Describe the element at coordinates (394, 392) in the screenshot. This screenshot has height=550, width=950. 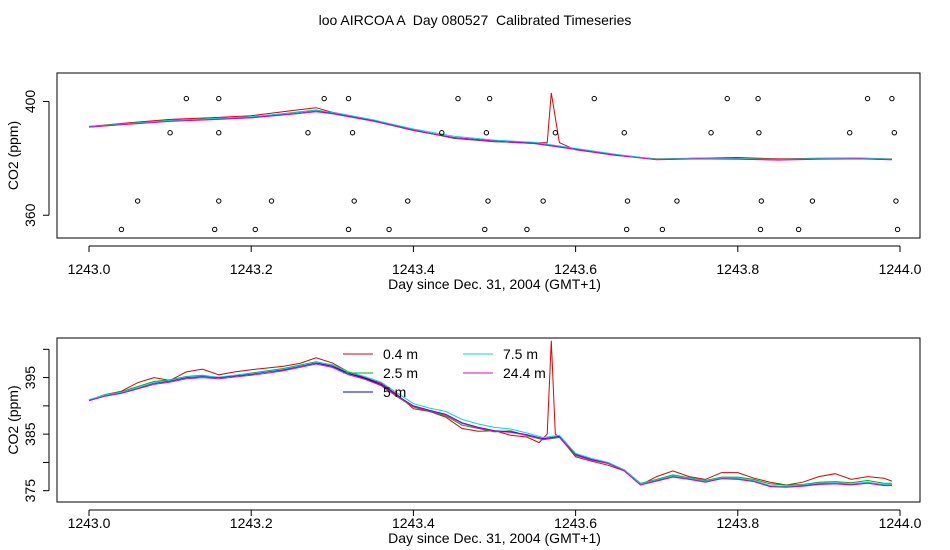
I see `legend-label: 5 m` at that location.